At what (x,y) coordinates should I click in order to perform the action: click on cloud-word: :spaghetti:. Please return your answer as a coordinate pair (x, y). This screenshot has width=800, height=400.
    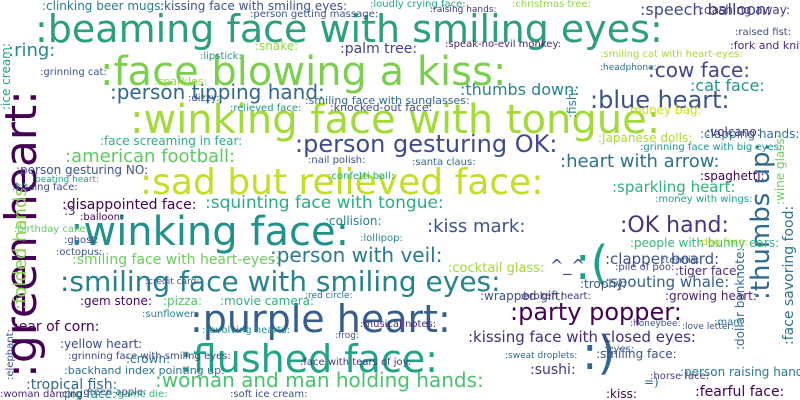
    Looking at the image, I should click on (732, 176).